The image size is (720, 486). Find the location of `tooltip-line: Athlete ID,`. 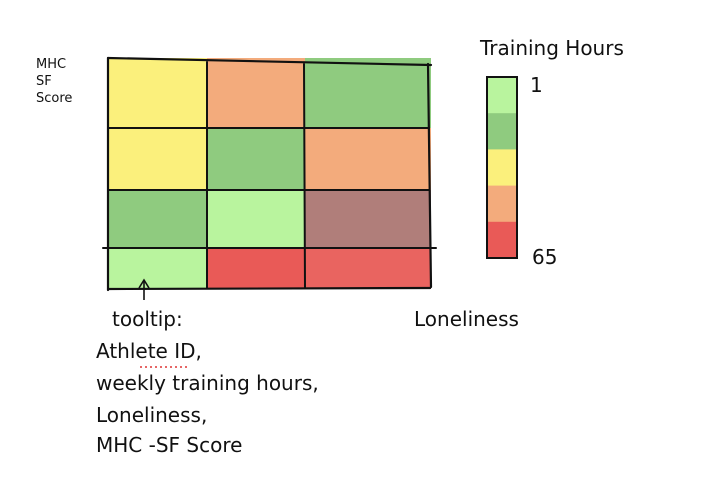

tooltip-line: Athlete ID, is located at coordinates (149, 351).